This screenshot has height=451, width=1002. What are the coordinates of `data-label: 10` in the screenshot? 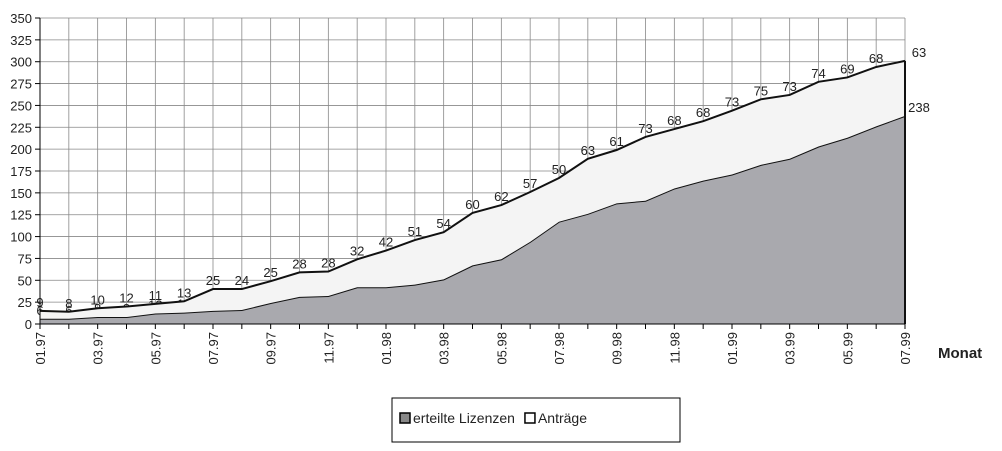 It's located at (97, 299).